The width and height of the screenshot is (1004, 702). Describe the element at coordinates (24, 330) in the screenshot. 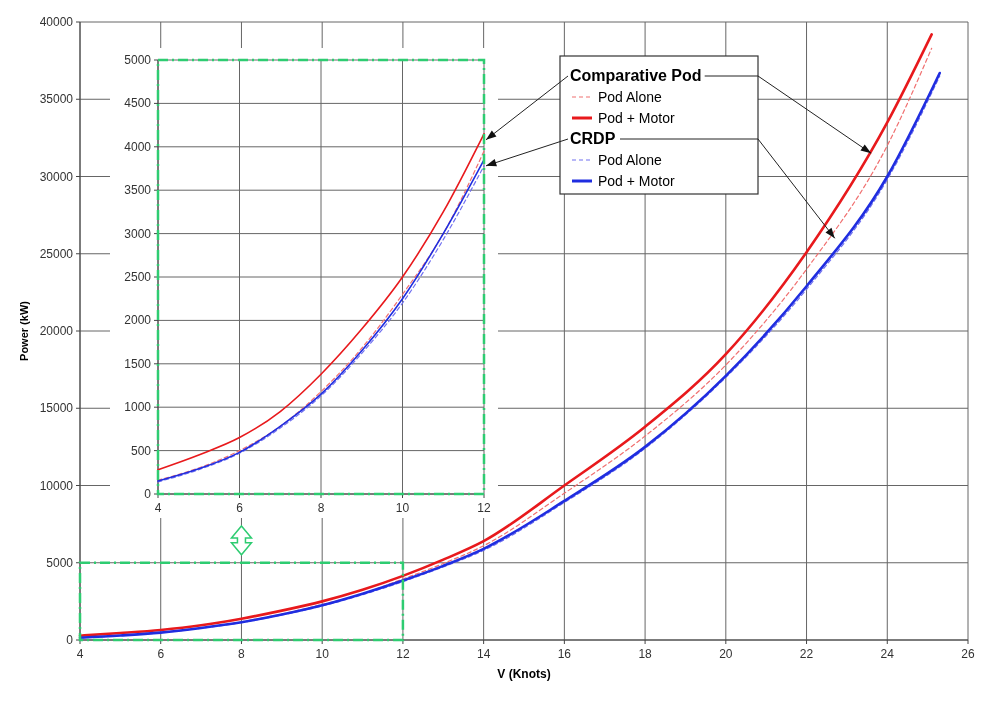

I see `y-axis-title: Power (kW)` at that location.